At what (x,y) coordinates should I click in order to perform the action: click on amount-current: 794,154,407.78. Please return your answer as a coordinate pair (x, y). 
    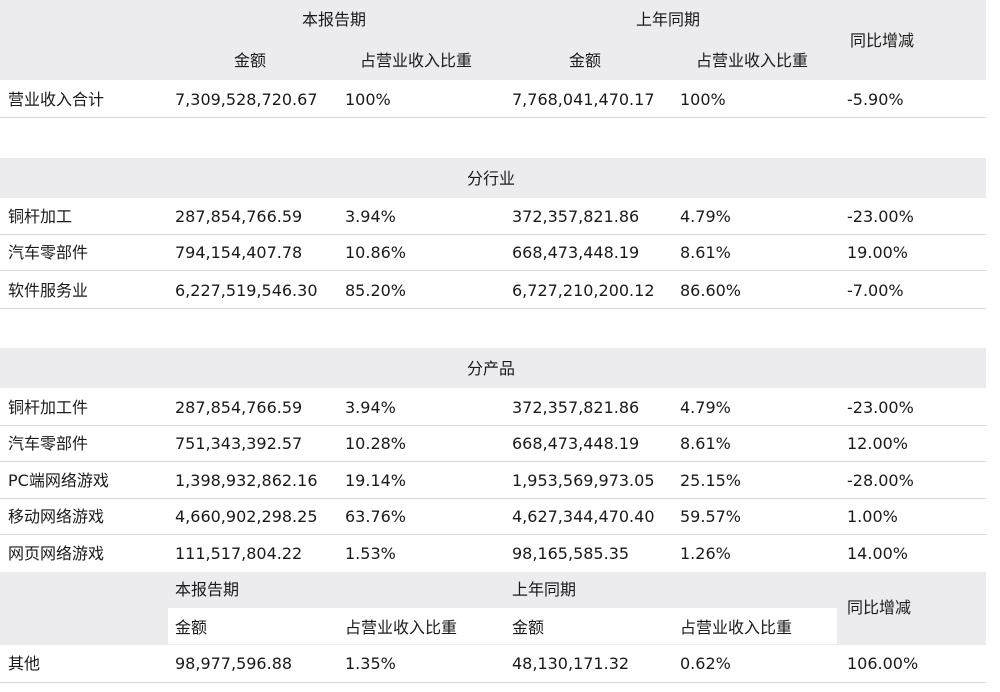
    Looking at the image, I should click on (239, 252).